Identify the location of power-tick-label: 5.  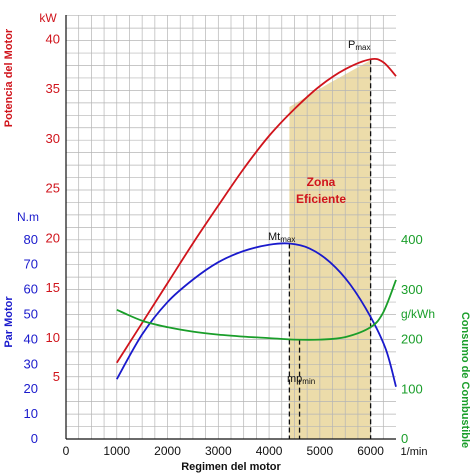
(56, 376).